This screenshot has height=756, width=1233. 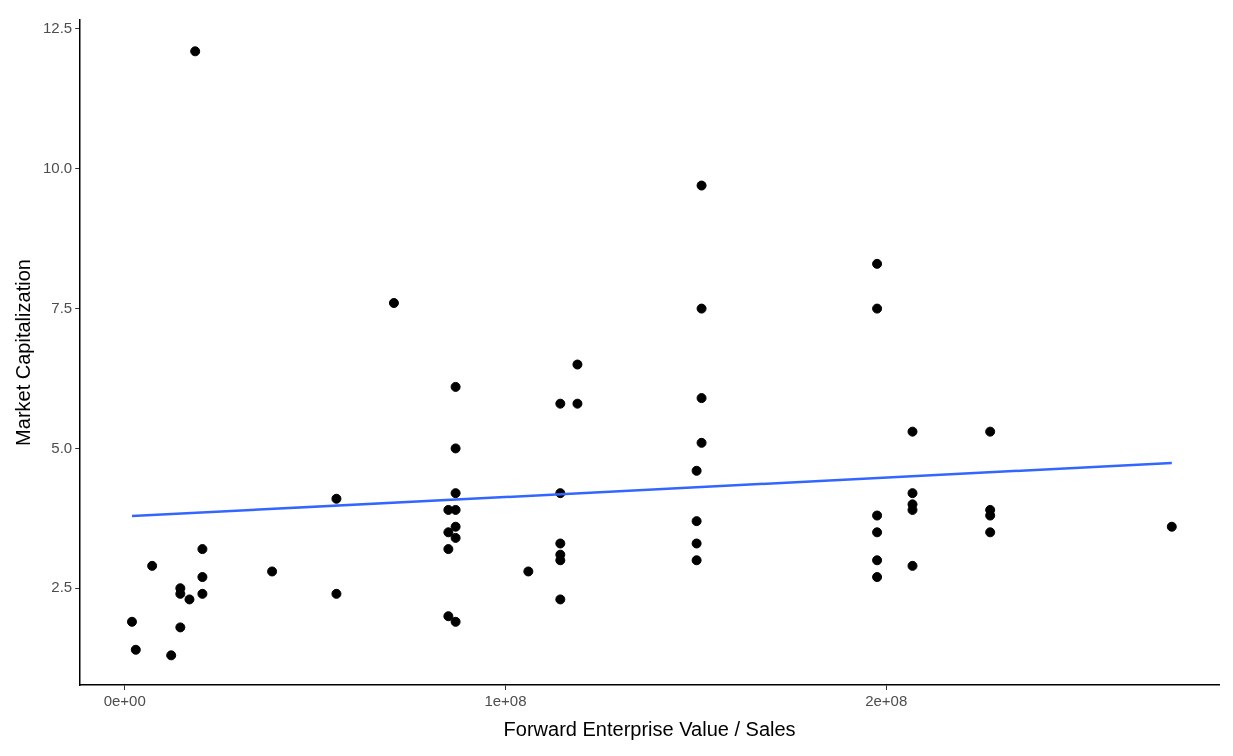 I want to click on x-tick-label: 1e+08, so click(x=505, y=701).